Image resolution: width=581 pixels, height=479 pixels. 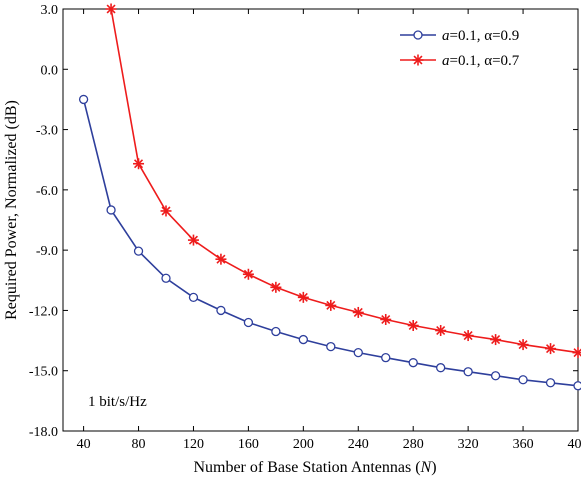 What do you see at coordinates (47, 191) in the screenshot?
I see `y-tick-label: -6.0` at bounding box center [47, 191].